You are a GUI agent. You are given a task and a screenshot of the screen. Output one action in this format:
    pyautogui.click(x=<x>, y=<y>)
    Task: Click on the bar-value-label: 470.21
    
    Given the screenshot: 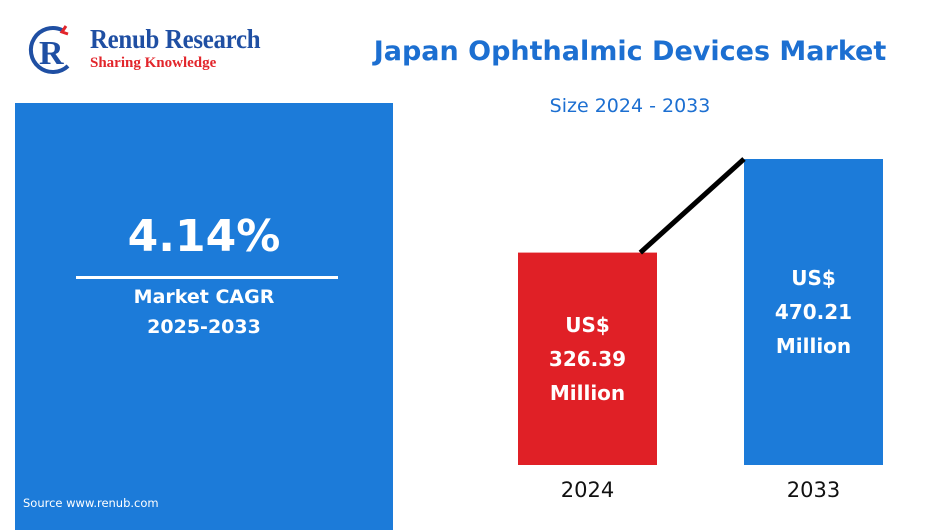 What is the action you would take?
    pyautogui.click(x=813, y=312)
    